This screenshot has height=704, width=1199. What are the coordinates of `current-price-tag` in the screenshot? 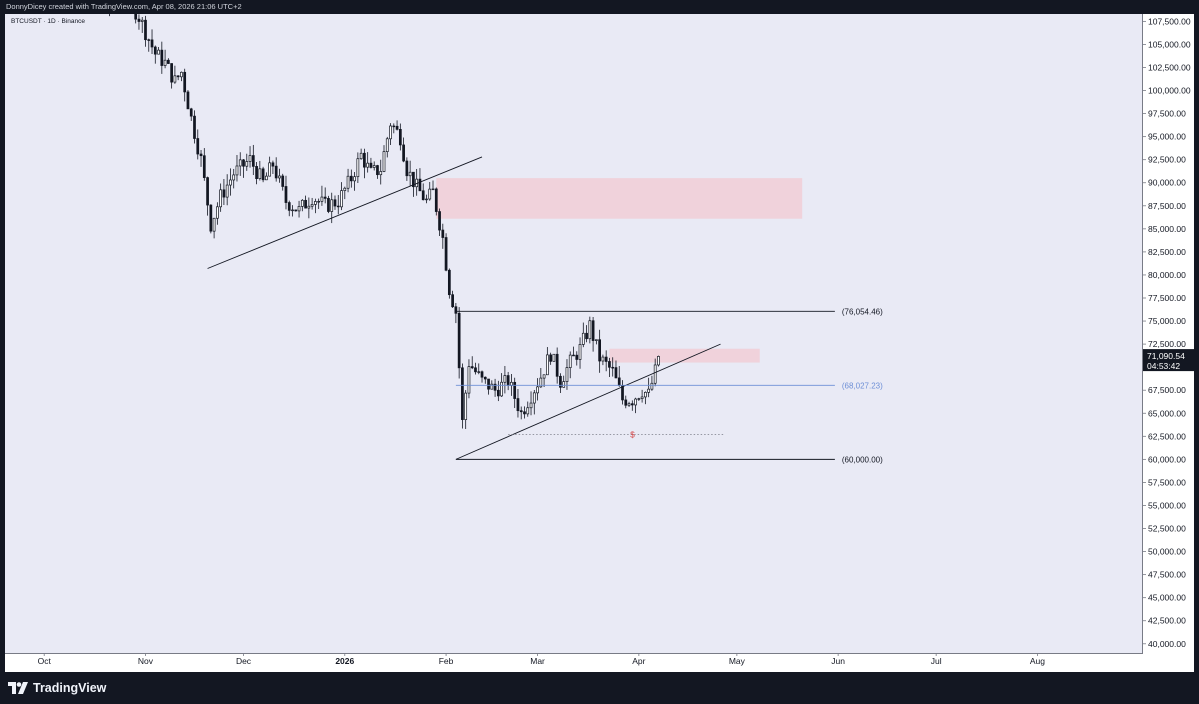 It's located at (1168, 360).